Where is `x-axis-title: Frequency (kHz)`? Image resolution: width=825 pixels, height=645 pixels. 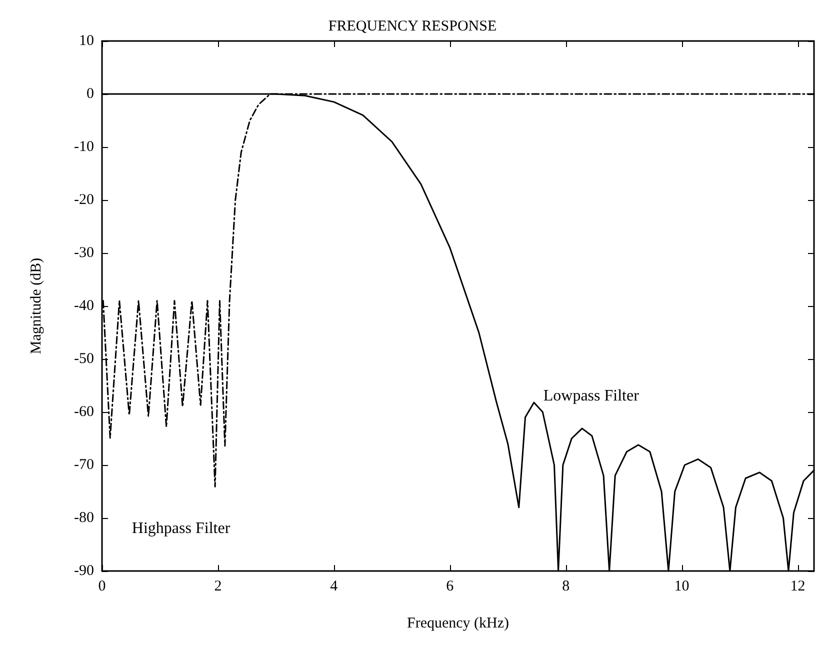
x-axis-title: Frequency (kHz) is located at coordinates (458, 624).